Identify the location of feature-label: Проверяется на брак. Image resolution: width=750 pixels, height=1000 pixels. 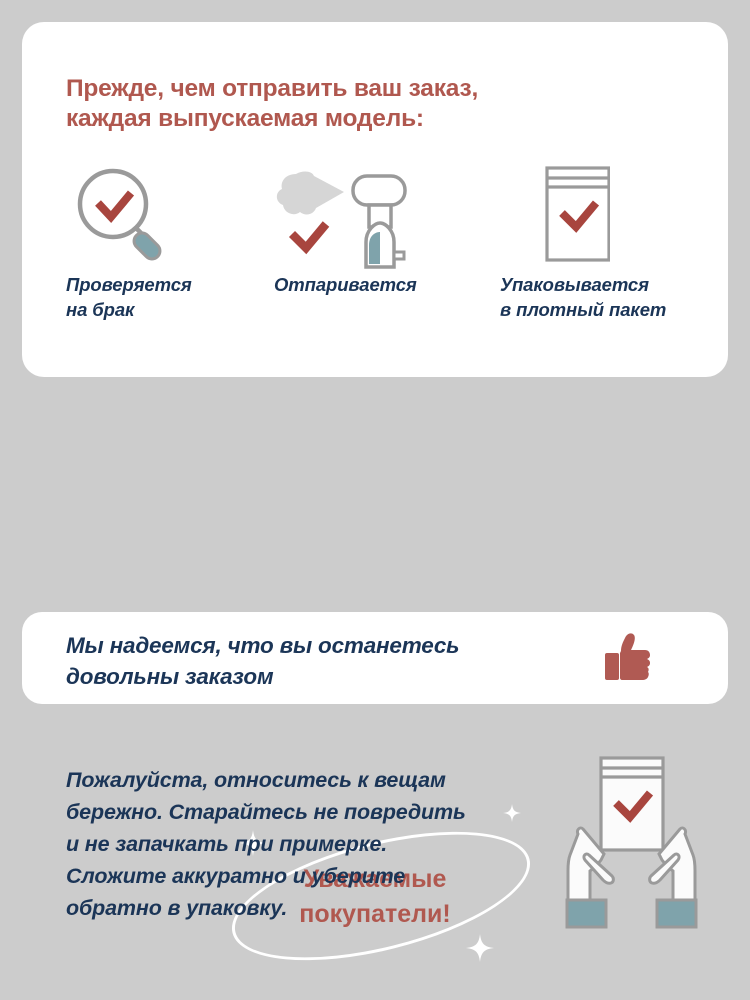
(129, 297).